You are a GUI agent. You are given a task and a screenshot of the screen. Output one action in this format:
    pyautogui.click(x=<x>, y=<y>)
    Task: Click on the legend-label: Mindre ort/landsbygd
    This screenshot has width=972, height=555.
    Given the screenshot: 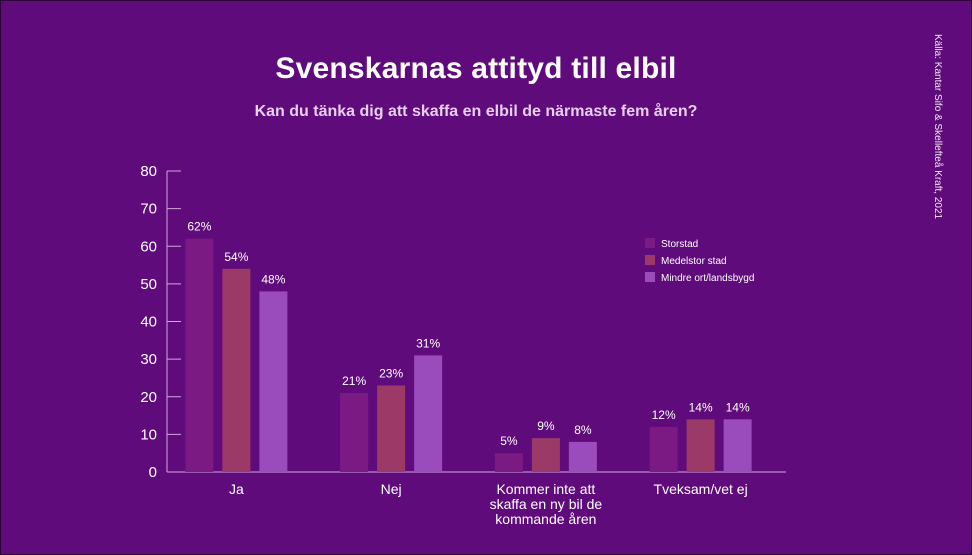 What is the action you would take?
    pyautogui.click(x=707, y=278)
    